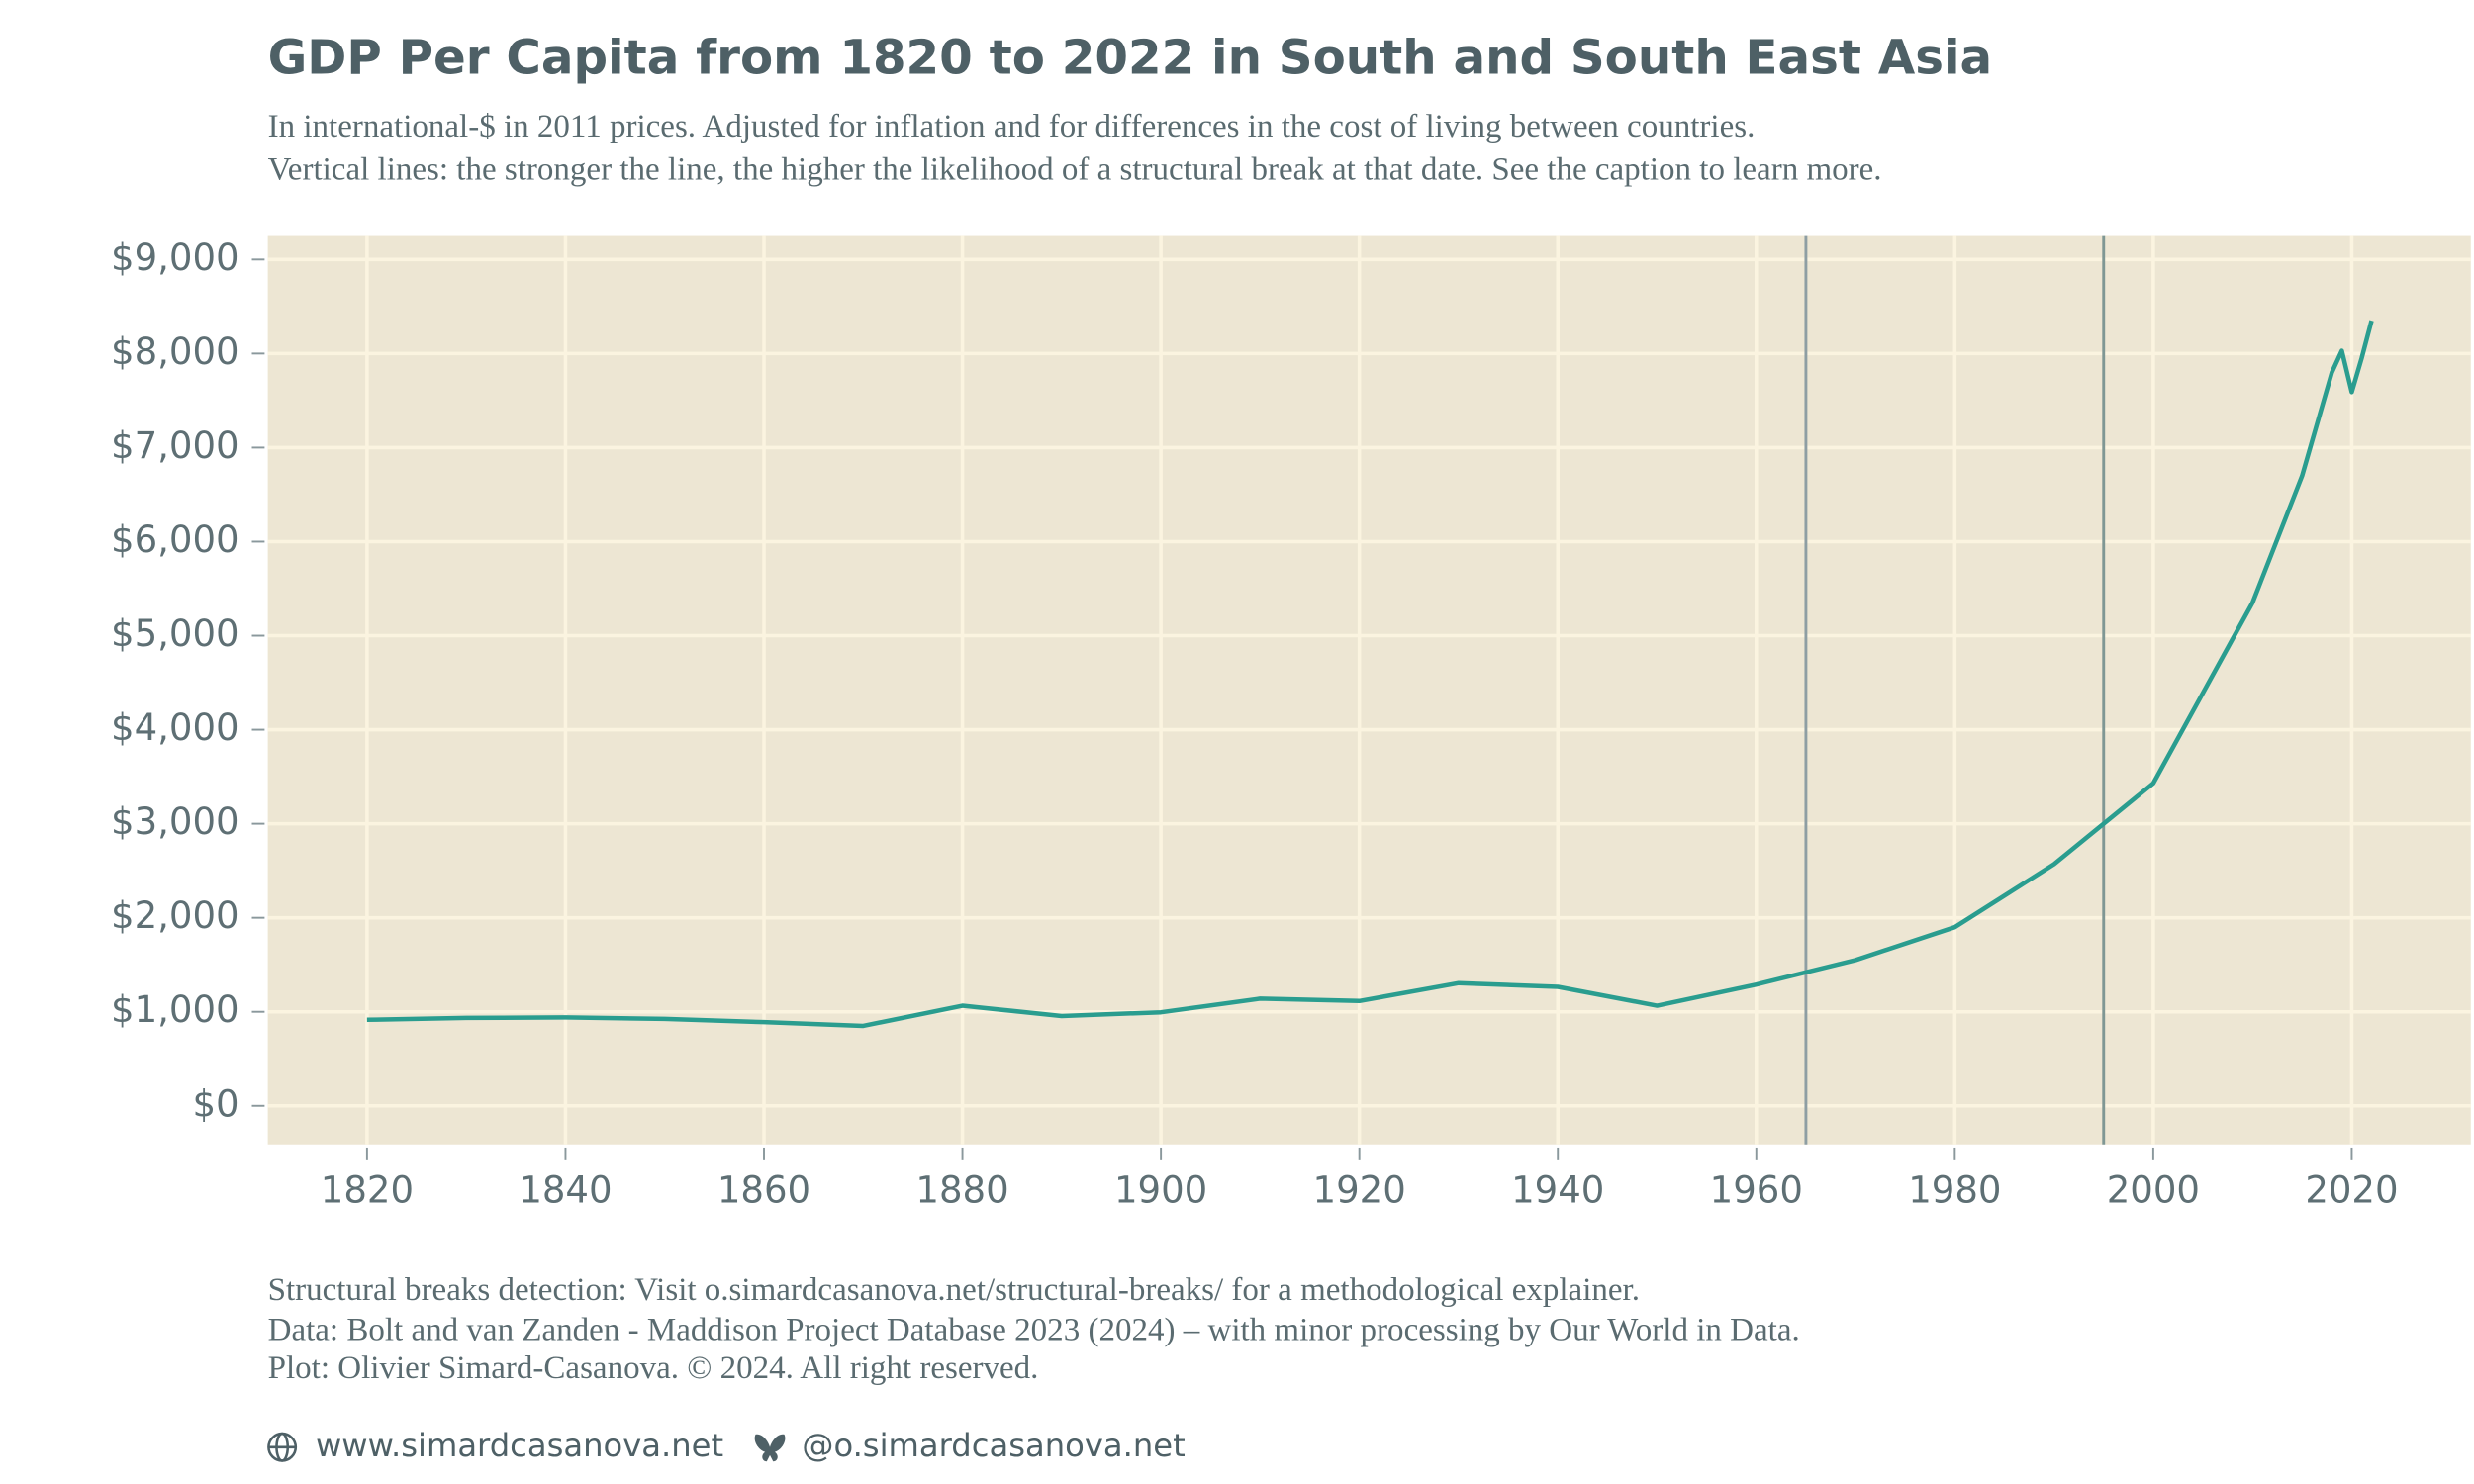  Describe the element at coordinates (175, 1009) in the screenshot. I see `y-tick-label: $1,000` at that location.